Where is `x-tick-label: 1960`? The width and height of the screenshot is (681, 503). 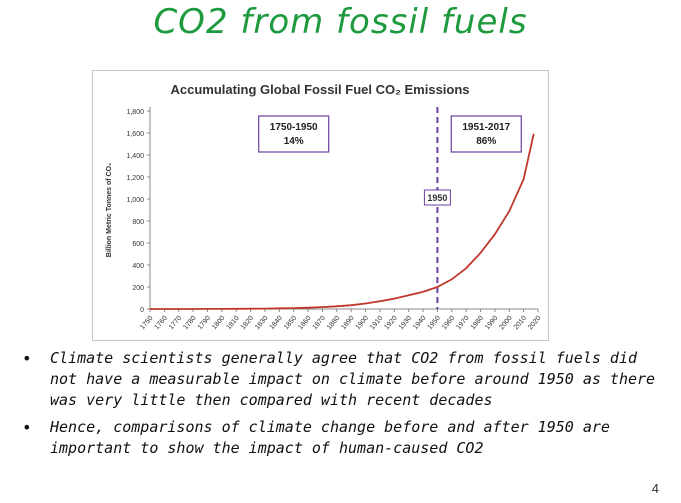 x-tick-label: 1960 is located at coordinates (448, 323).